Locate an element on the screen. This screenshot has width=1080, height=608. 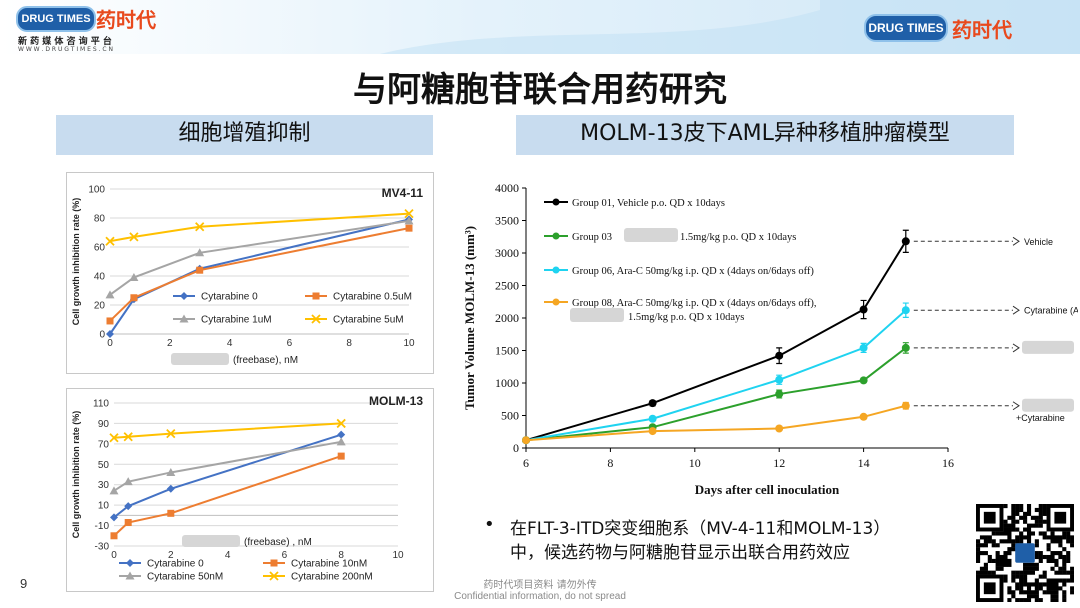
legend-label-line: Group 03 is located at coordinates (592, 237).